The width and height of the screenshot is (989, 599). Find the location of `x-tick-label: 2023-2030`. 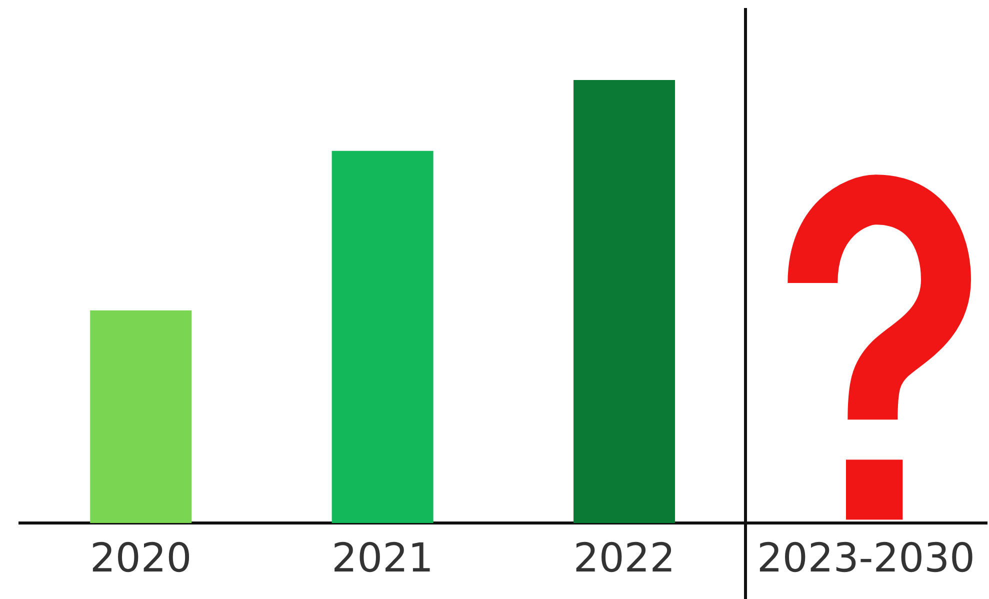

x-tick-label: 2023-2030 is located at coordinates (865, 558).